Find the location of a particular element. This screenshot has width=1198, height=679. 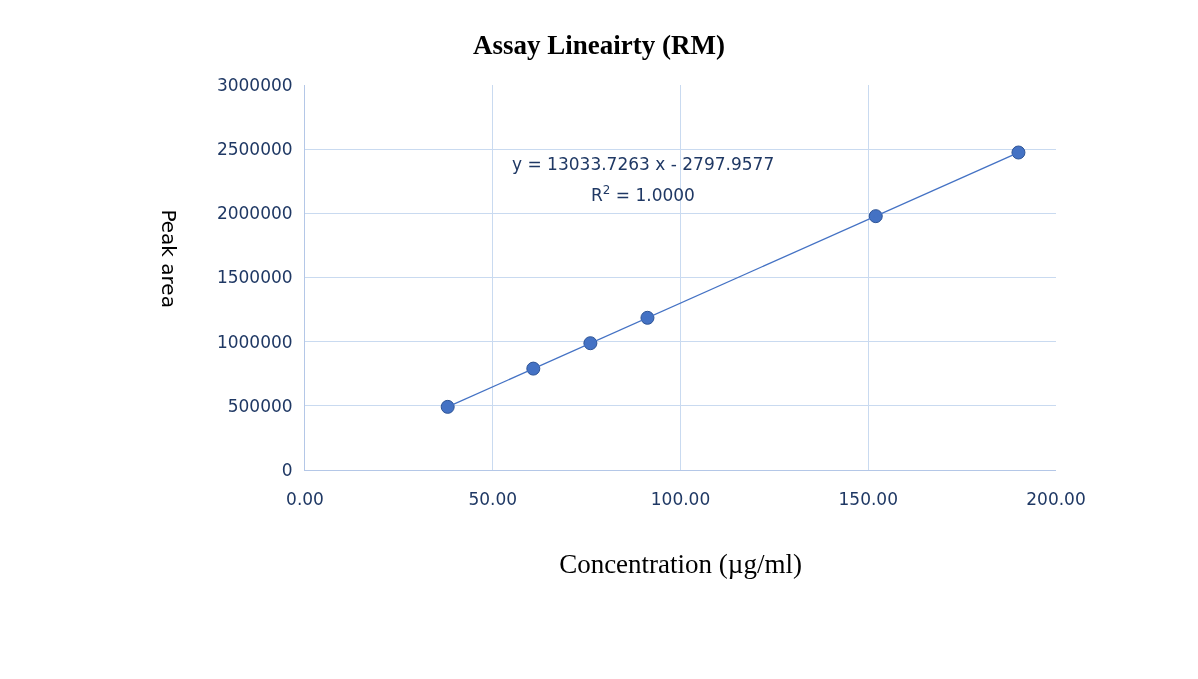

x-axis-title: Concentration (µg/ml) is located at coordinates (680, 563).